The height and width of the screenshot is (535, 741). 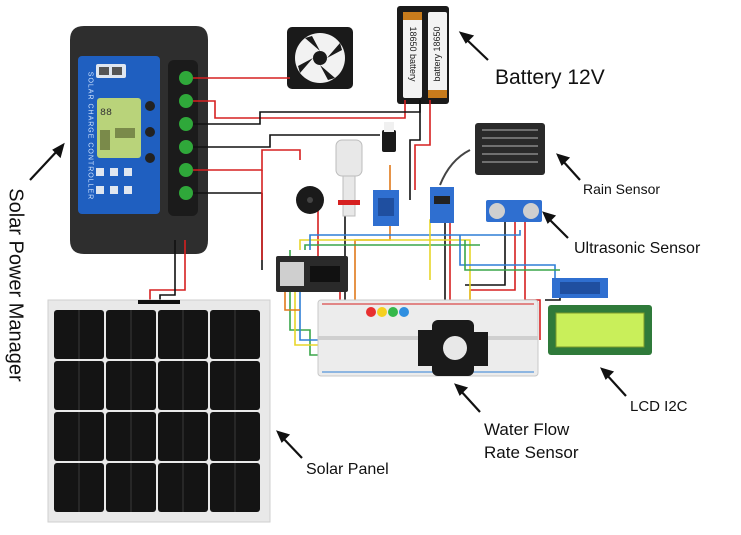 I want to click on controller-title: SOLAR CHARGE CONTROLLER, so click(x=90, y=136).